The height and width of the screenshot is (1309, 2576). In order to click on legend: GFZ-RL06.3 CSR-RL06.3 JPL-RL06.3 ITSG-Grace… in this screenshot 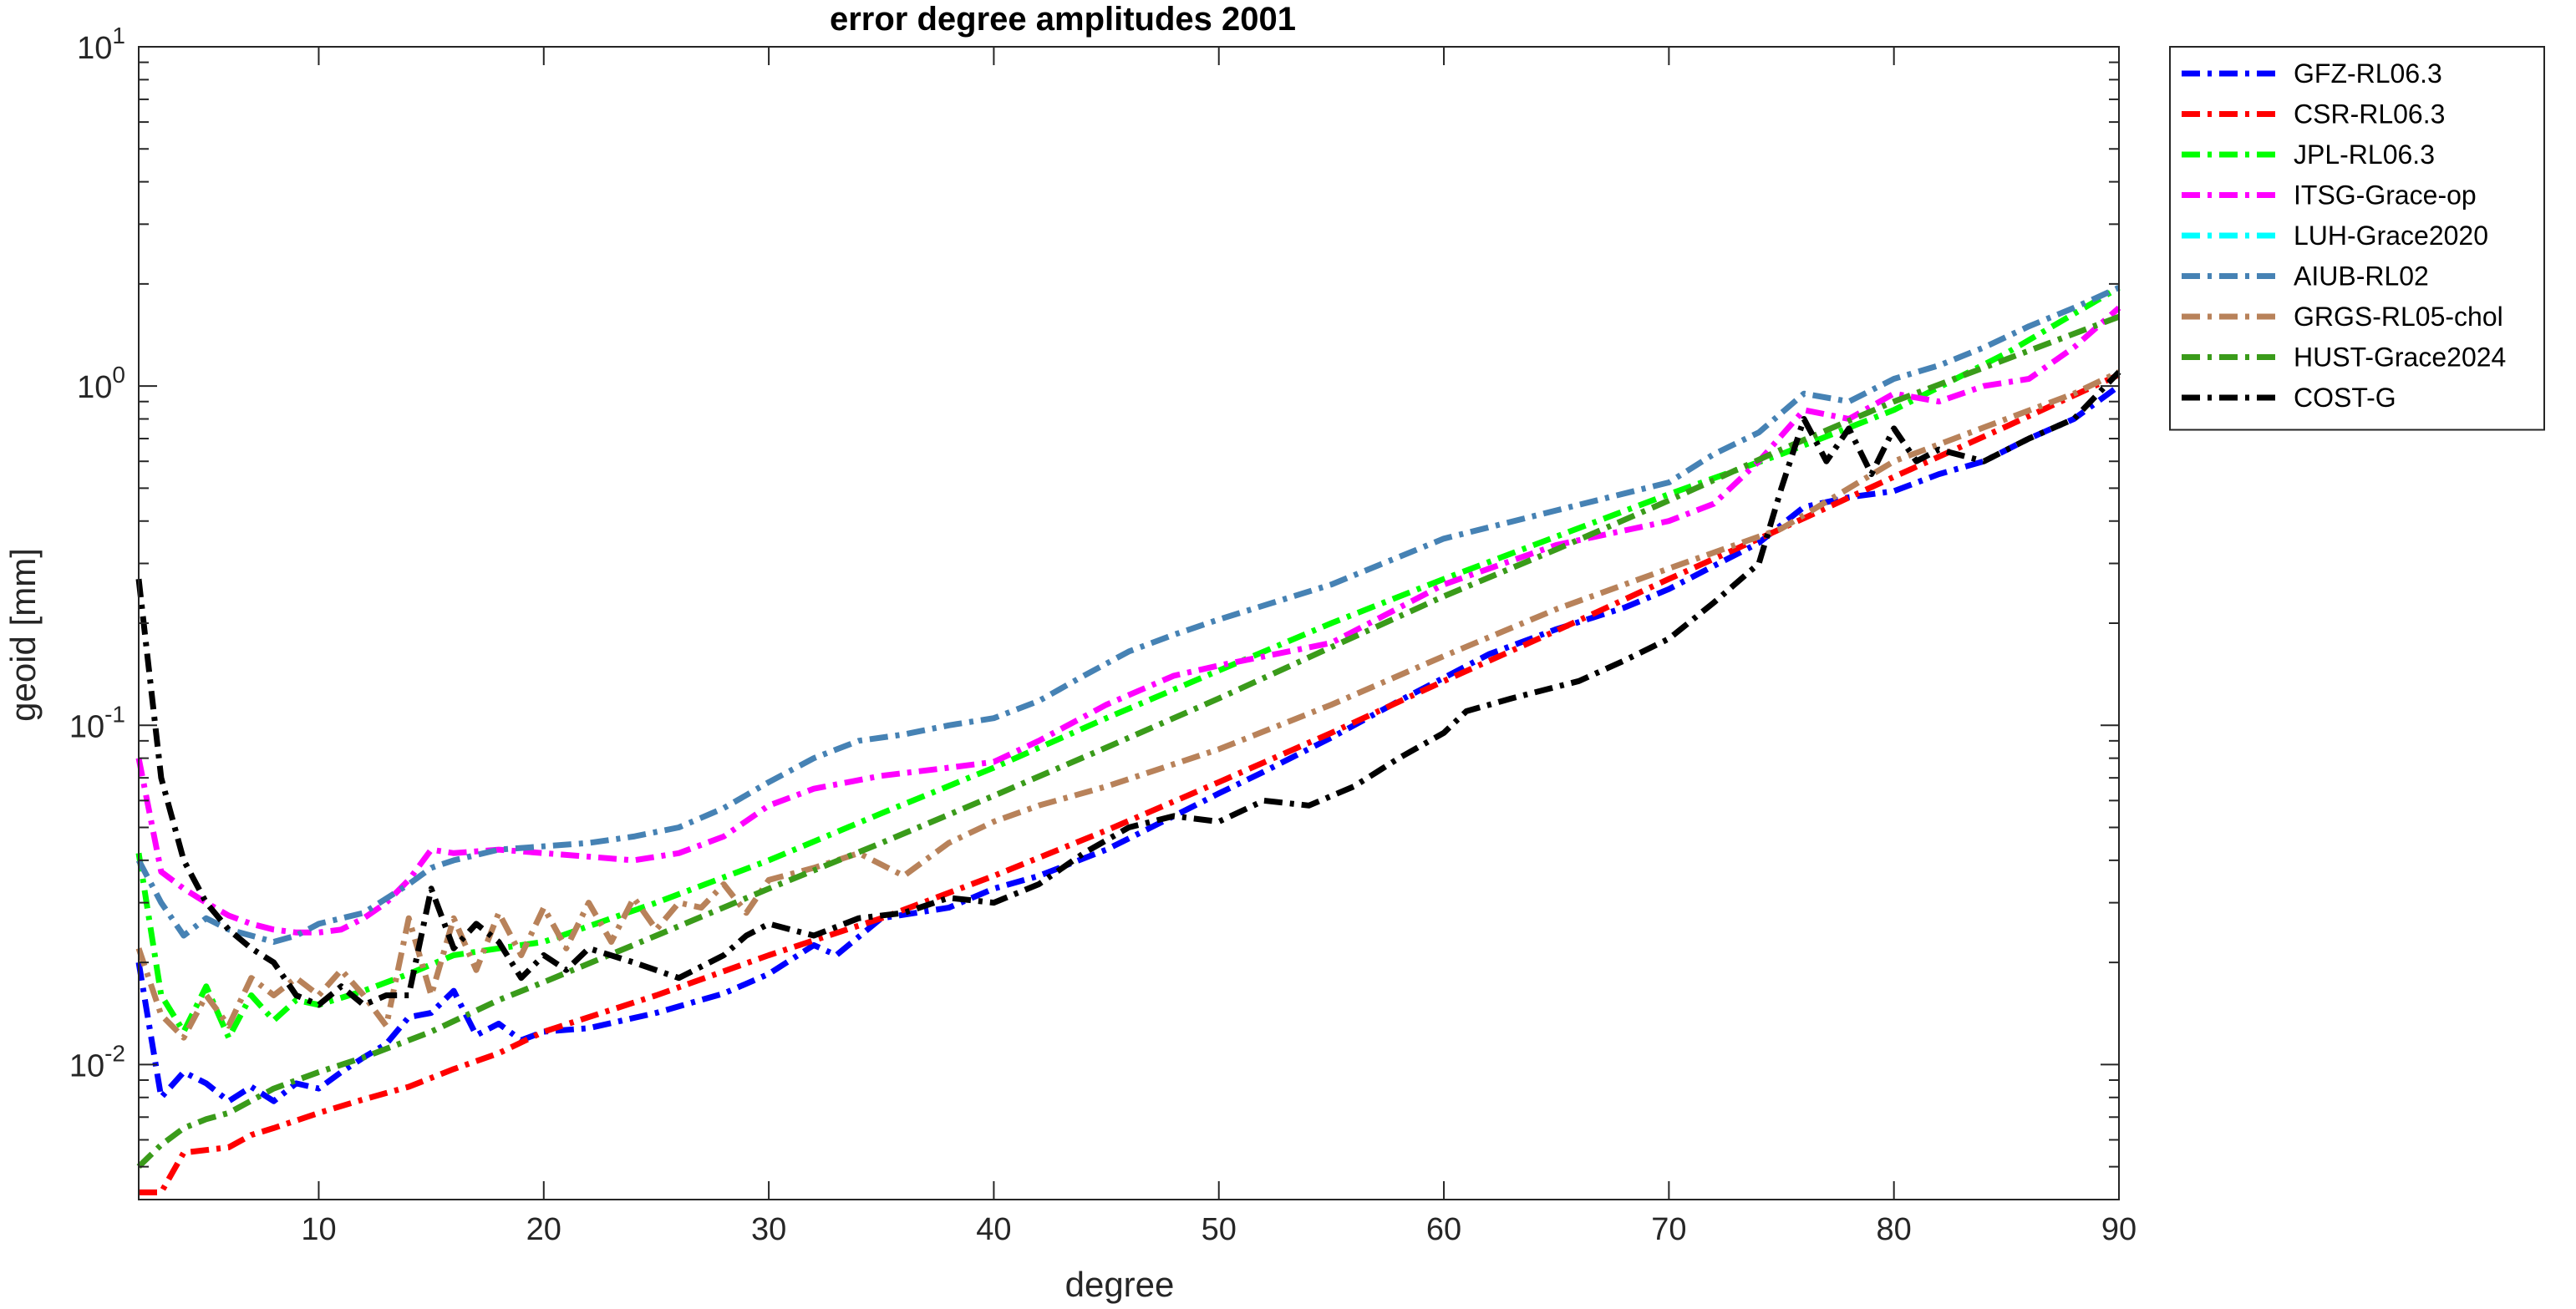, I will do `click(2357, 238)`.